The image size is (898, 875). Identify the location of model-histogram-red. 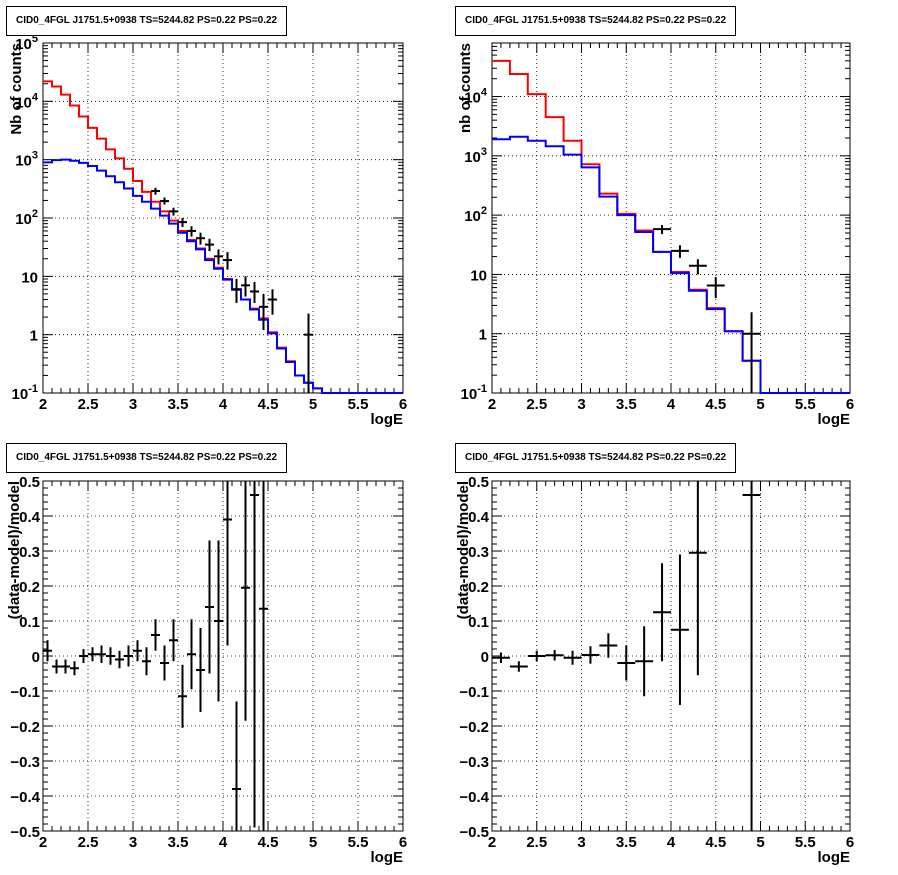
(223, 237).